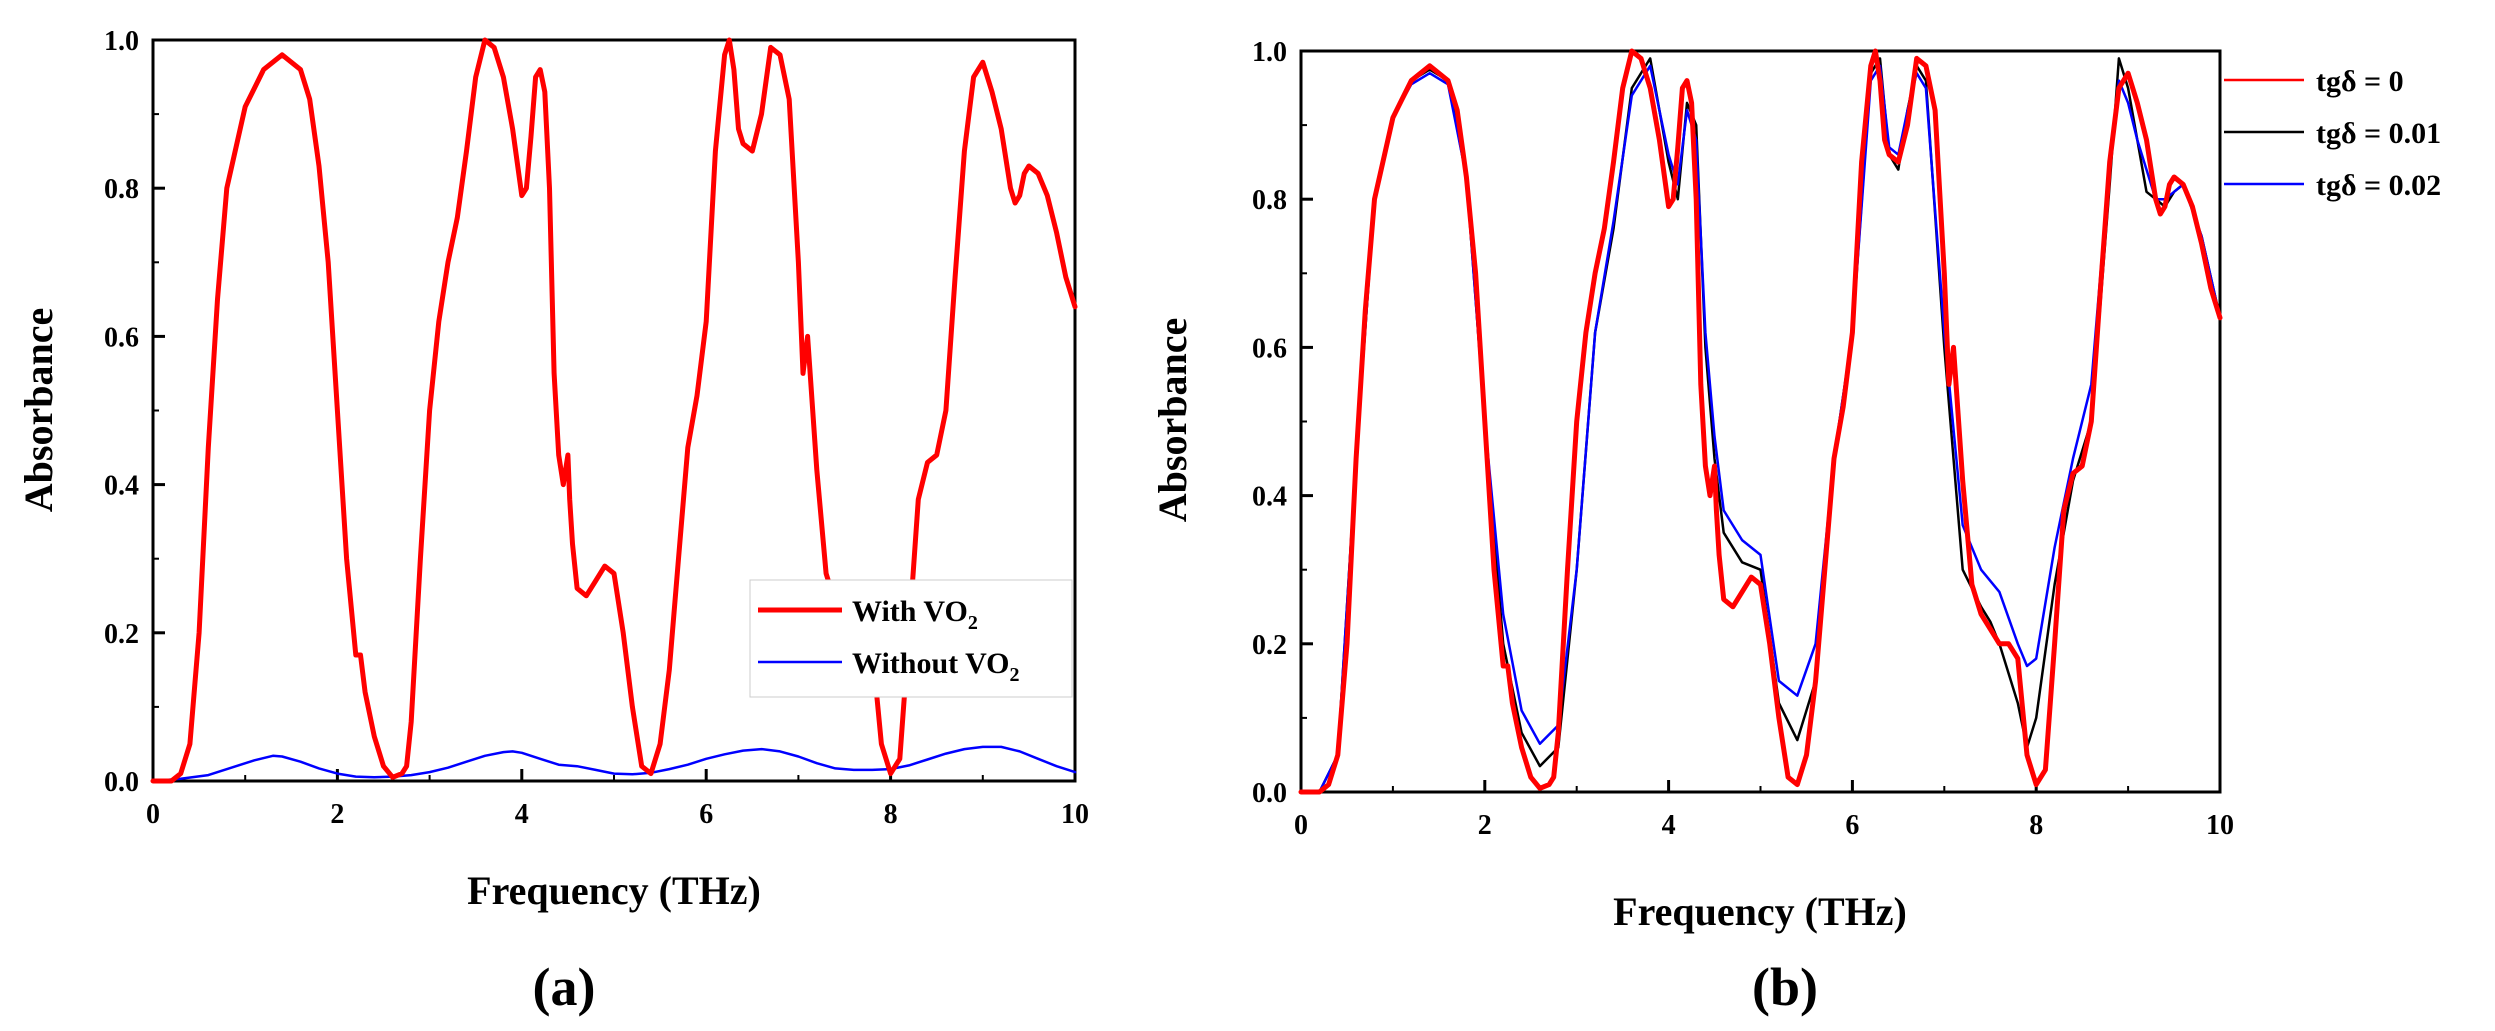 The width and height of the screenshot is (2495, 1031). Describe the element at coordinates (1269, 497) in the screenshot. I see `y-tick-label-b-2: 0.4` at that location.